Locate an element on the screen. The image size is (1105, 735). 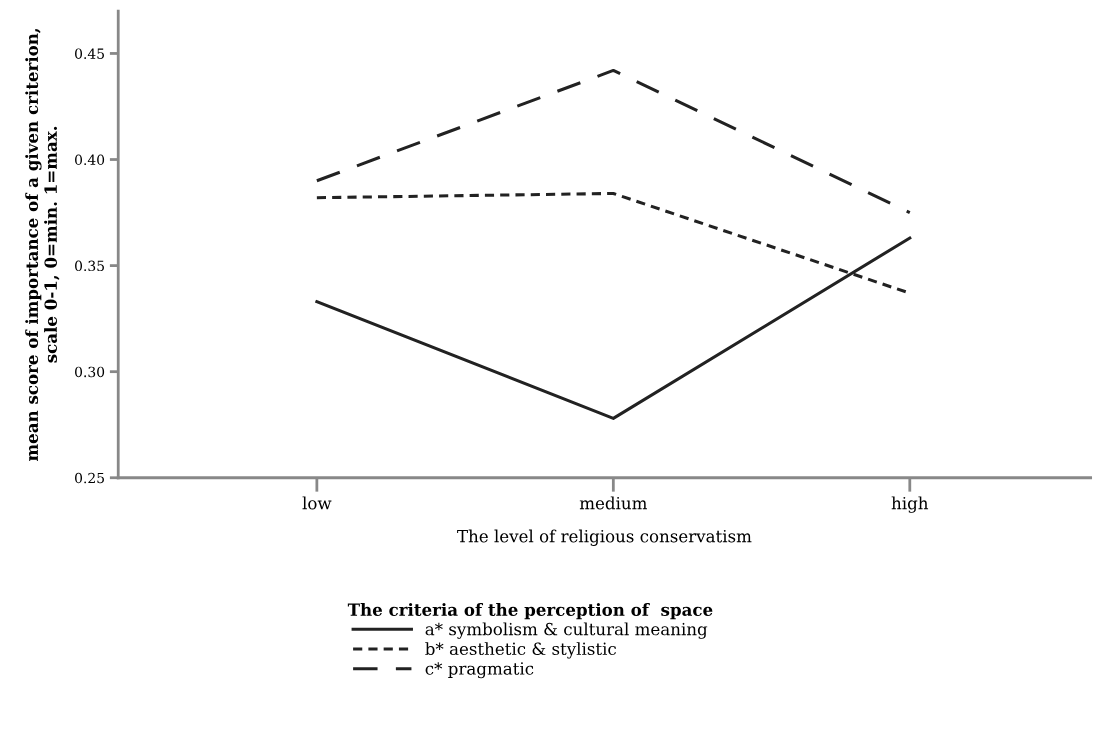
x-tick-label: low is located at coordinates (317, 503).